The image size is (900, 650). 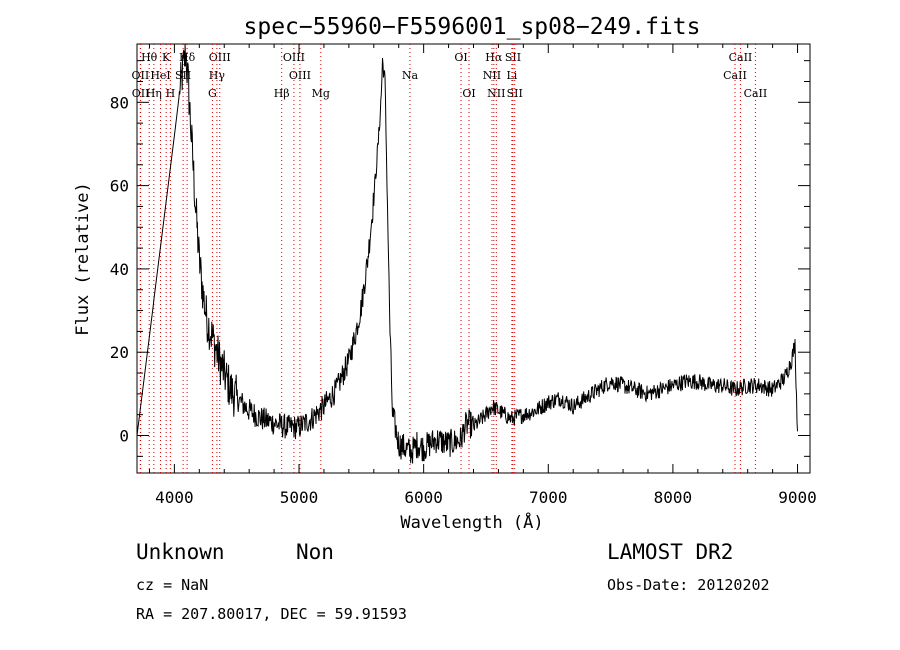 What do you see at coordinates (513, 57) in the screenshot?
I see `line-marker-label-7: SII` at bounding box center [513, 57].